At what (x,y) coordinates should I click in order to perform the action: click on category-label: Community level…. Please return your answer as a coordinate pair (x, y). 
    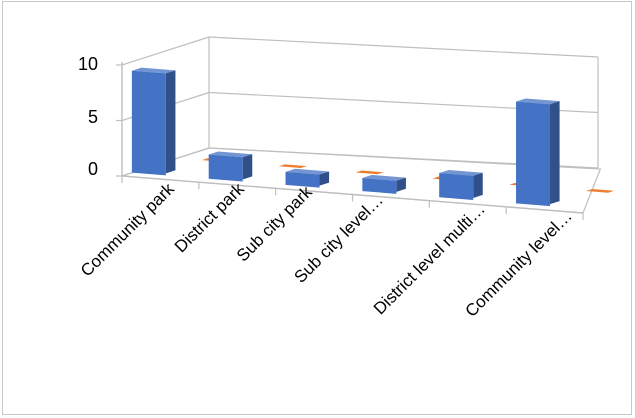
    Looking at the image, I should click on (519, 263).